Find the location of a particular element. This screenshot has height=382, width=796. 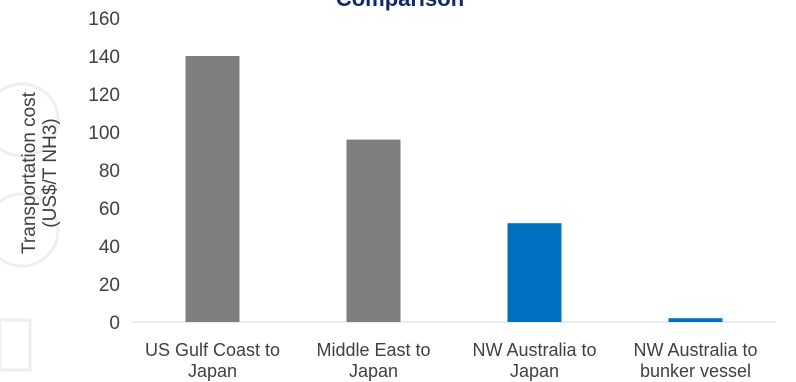

y-tick-label: 40 is located at coordinates (109, 247).